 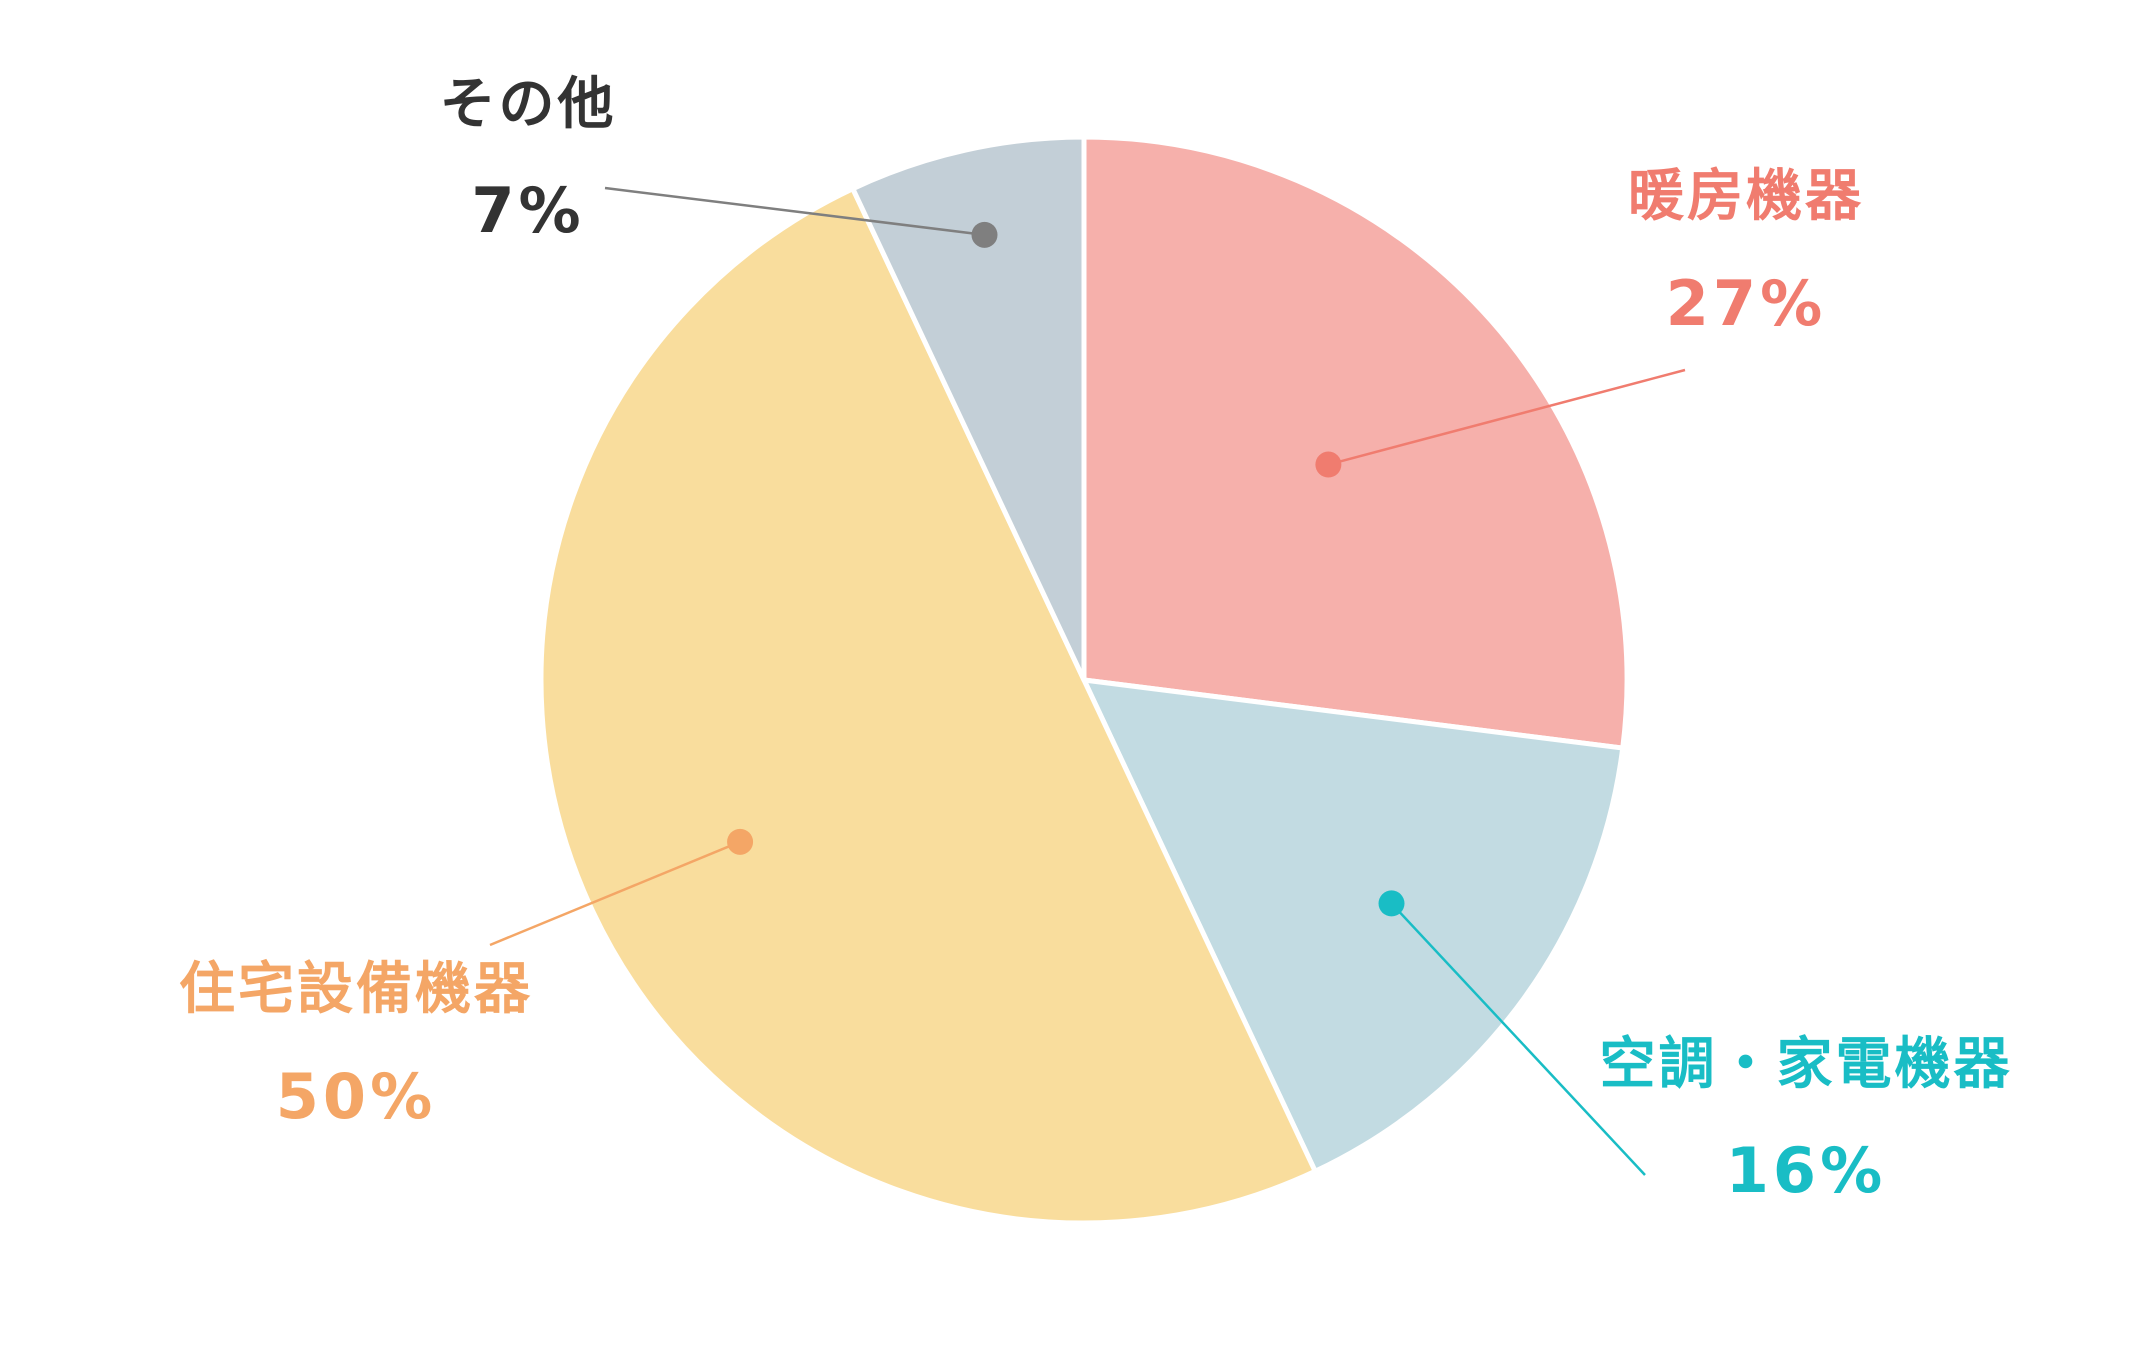 I want to click on pie-slice-aircon-appliance, so click(x=1353, y=925).